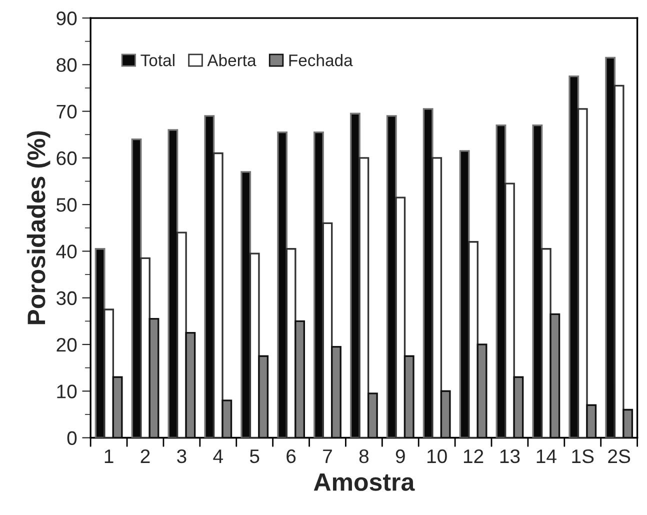  What do you see at coordinates (291, 456) in the screenshot?
I see `x-tick-label: 6` at bounding box center [291, 456].